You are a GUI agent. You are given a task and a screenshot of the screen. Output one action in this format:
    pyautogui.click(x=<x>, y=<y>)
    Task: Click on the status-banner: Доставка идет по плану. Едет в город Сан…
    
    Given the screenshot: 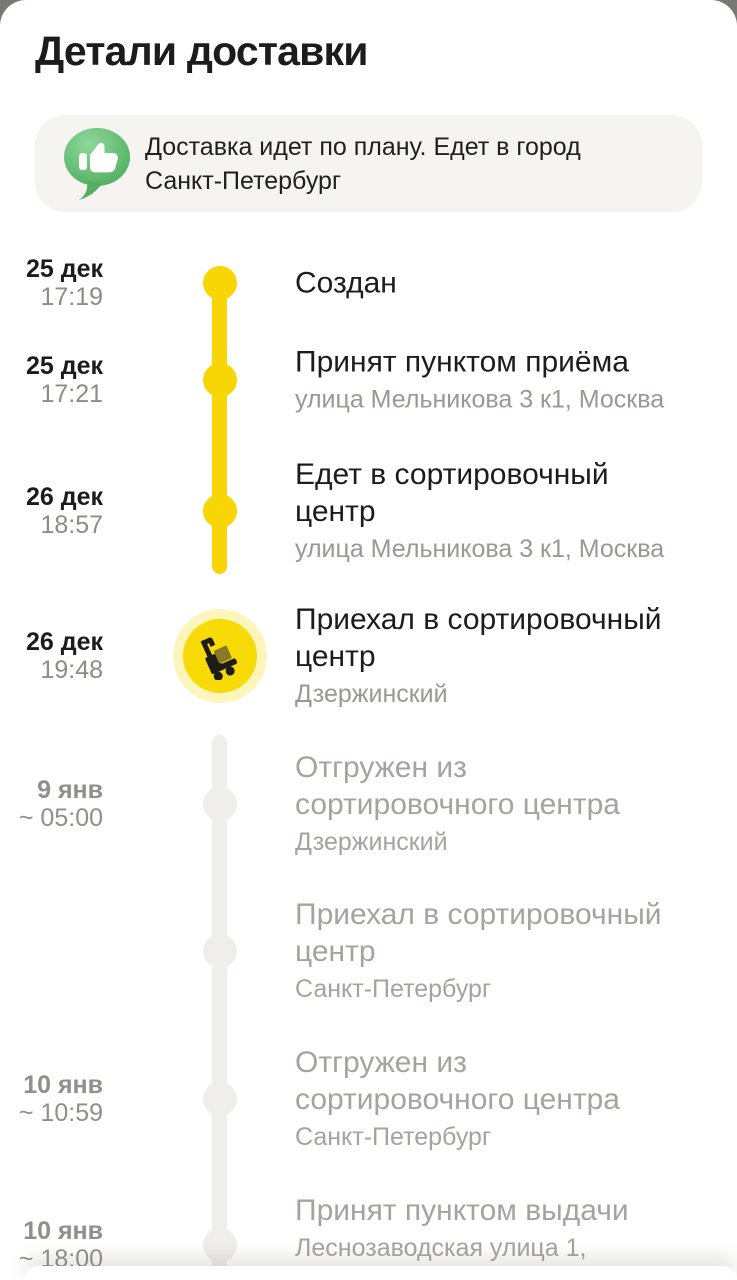 What is the action you would take?
    pyautogui.click(x=368, y=163)
    